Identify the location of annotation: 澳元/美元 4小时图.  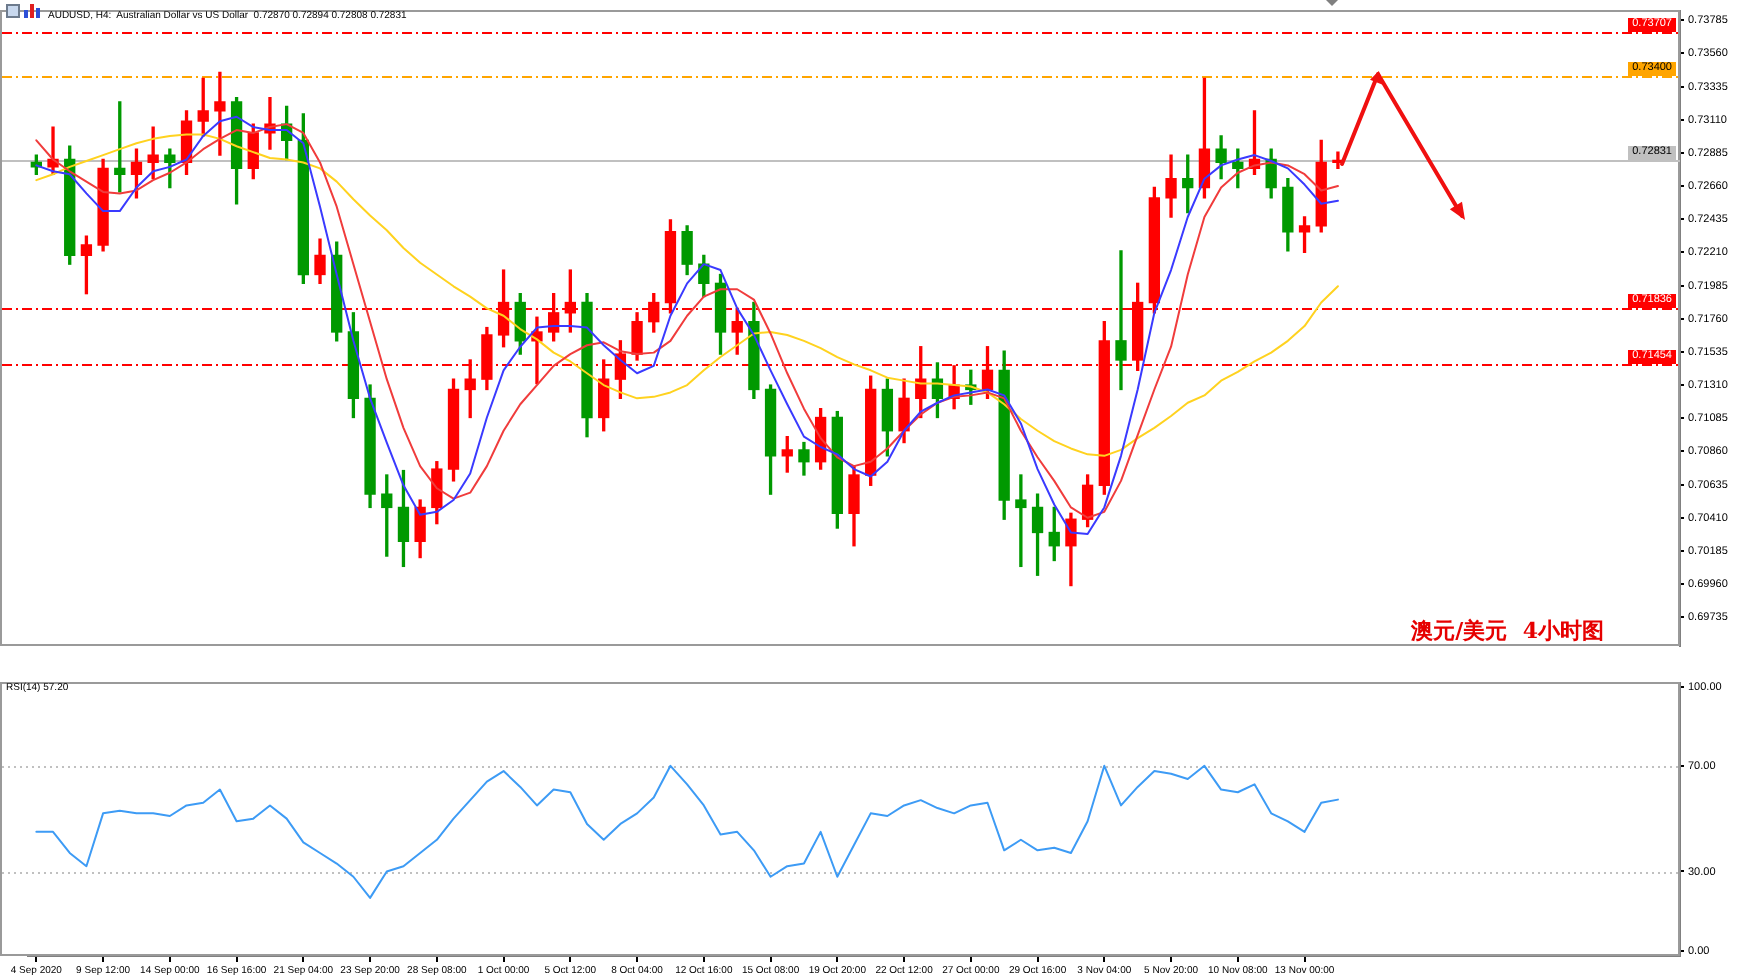
(1507, 631).